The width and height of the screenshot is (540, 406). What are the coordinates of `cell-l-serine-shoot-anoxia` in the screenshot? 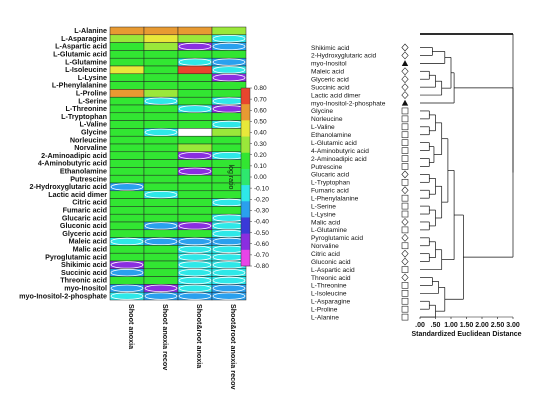 It's located at (127, 101).